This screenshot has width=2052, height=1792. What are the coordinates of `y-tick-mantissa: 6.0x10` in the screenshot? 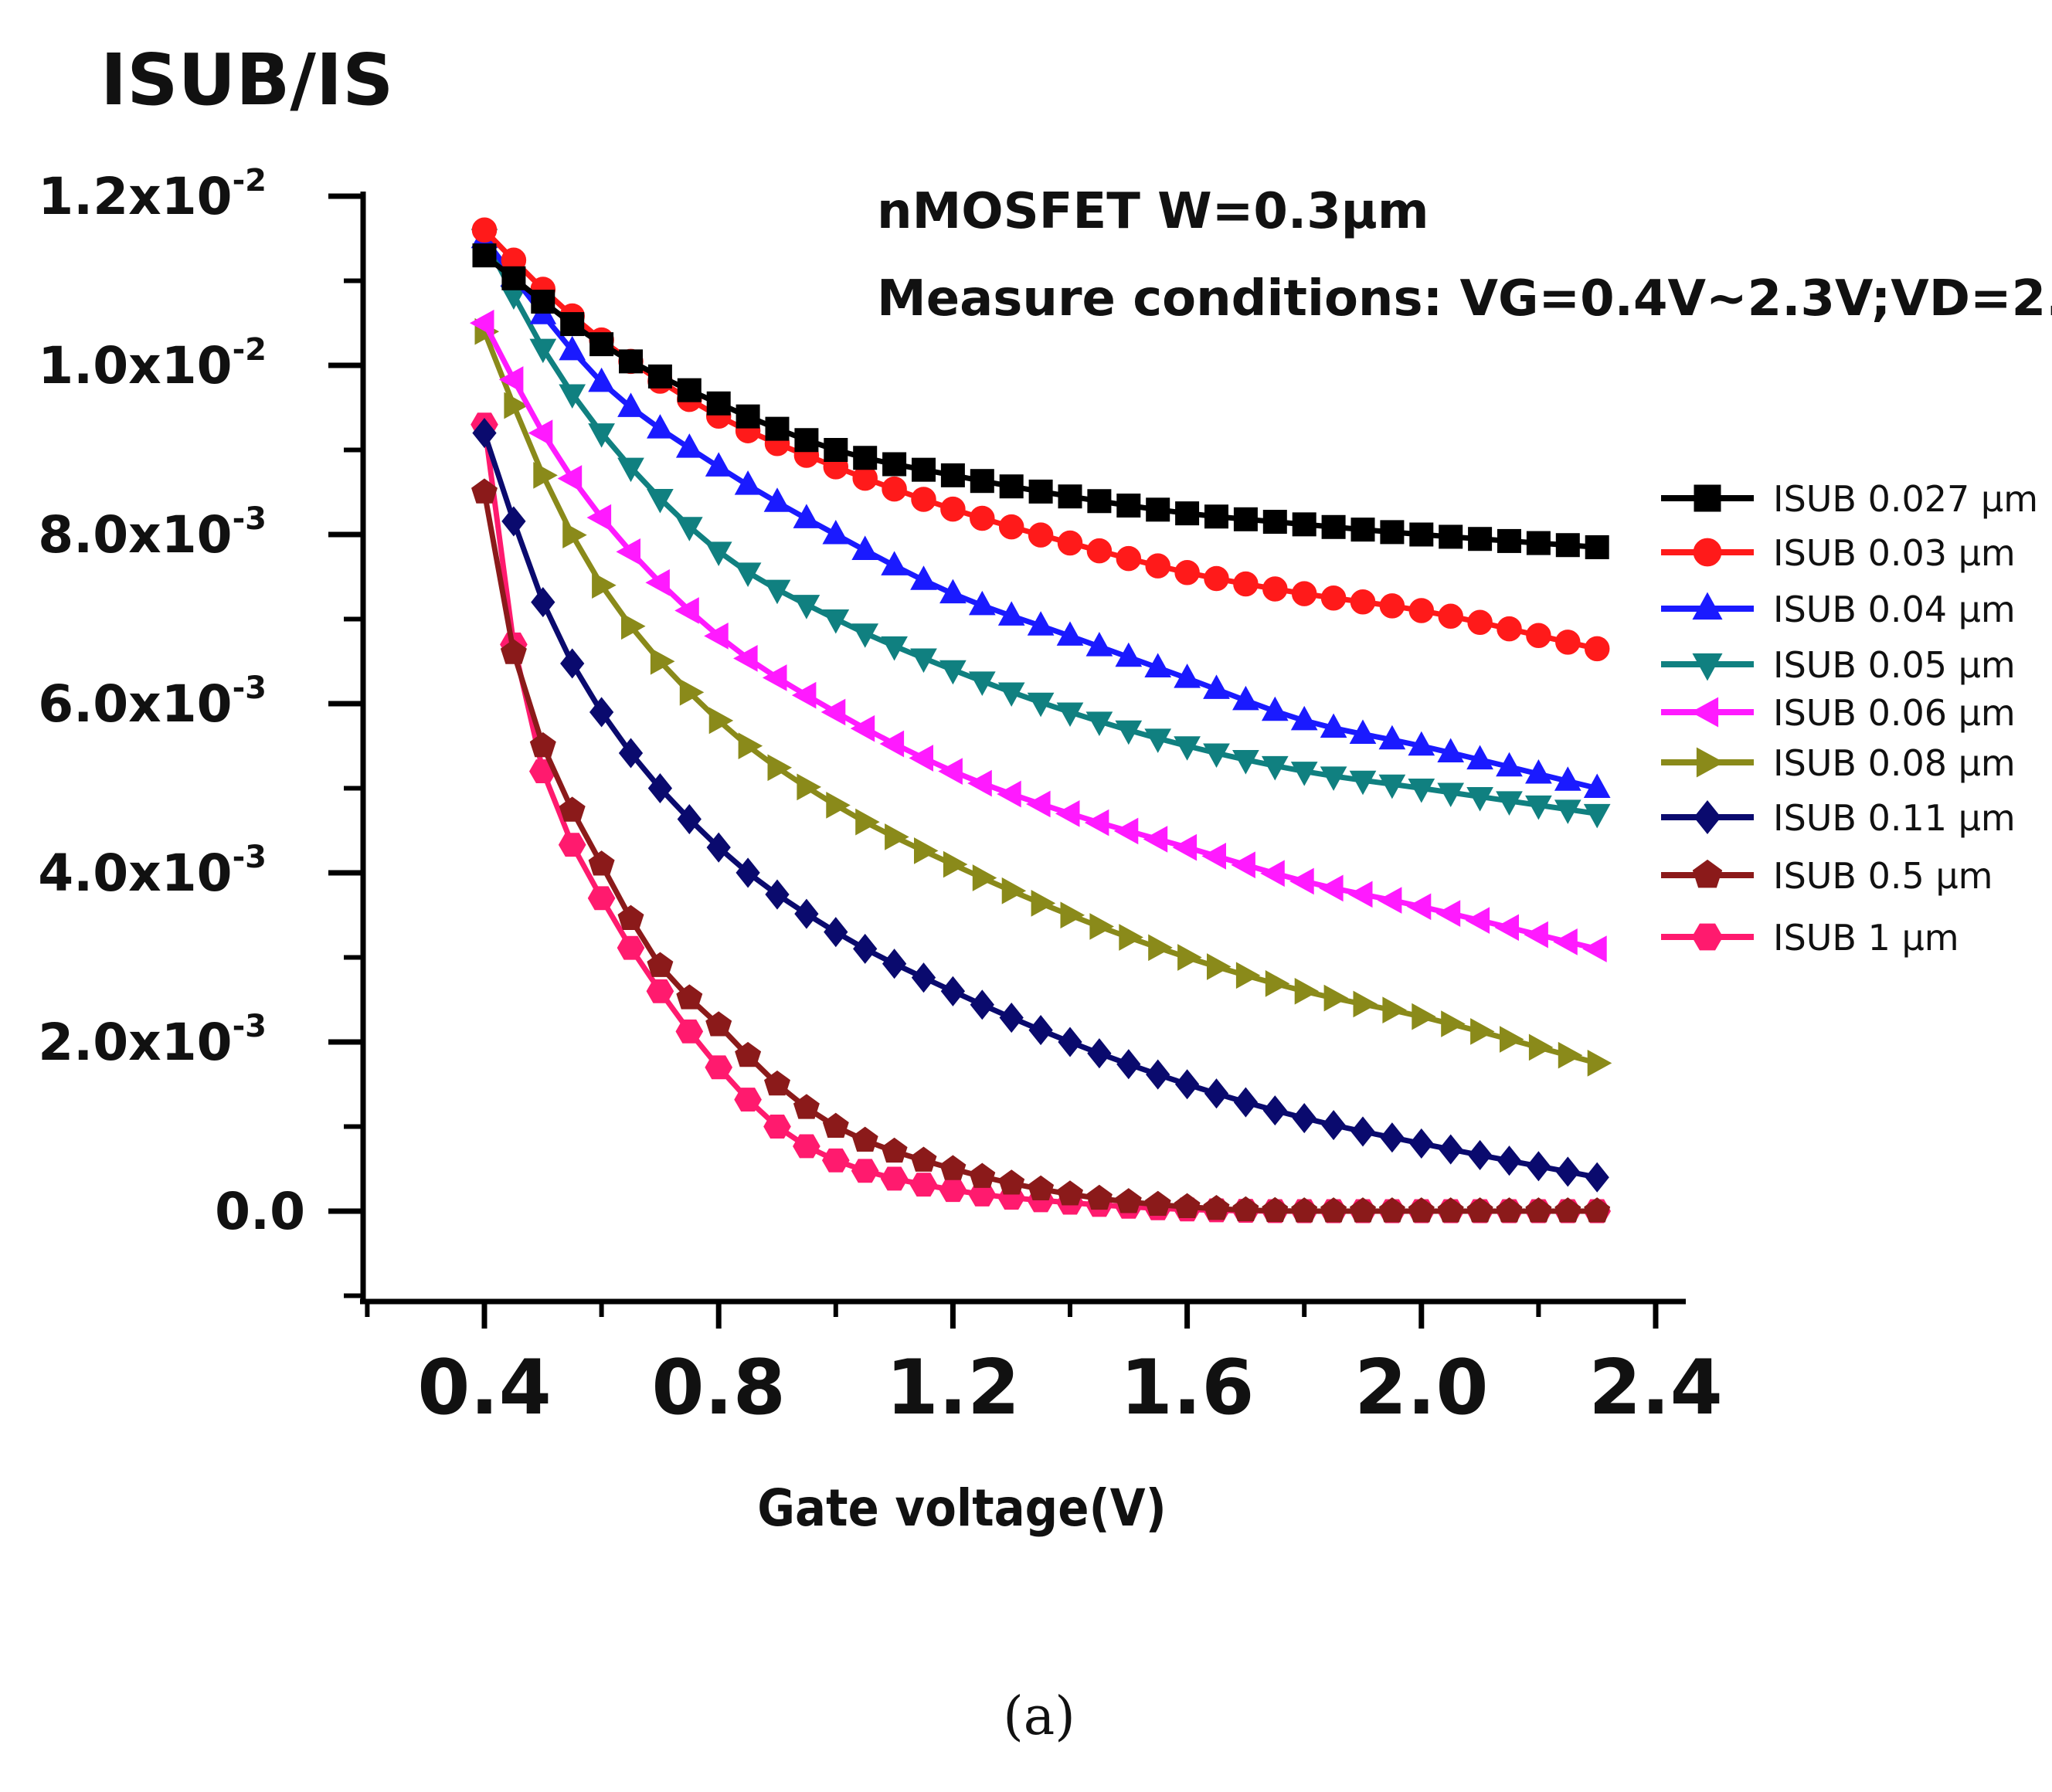 It's located at (135, 704).